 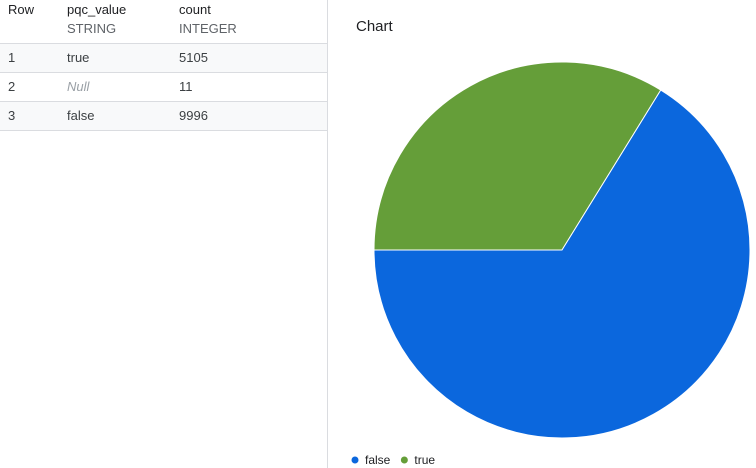 I want to click on legend-label: true, so click(x=424, y=460).